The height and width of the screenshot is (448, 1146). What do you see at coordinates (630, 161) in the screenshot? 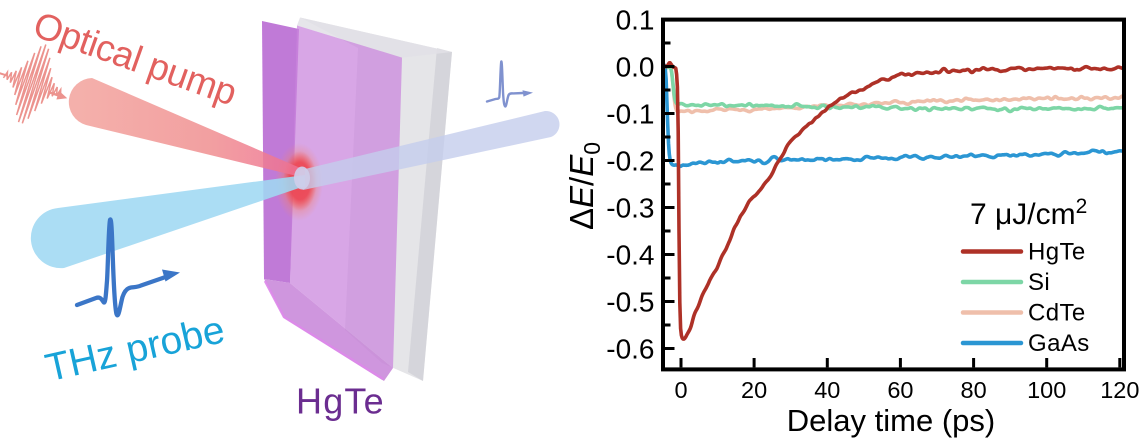
I see `svg-text: -0.2` at bounding box center [630, 161].